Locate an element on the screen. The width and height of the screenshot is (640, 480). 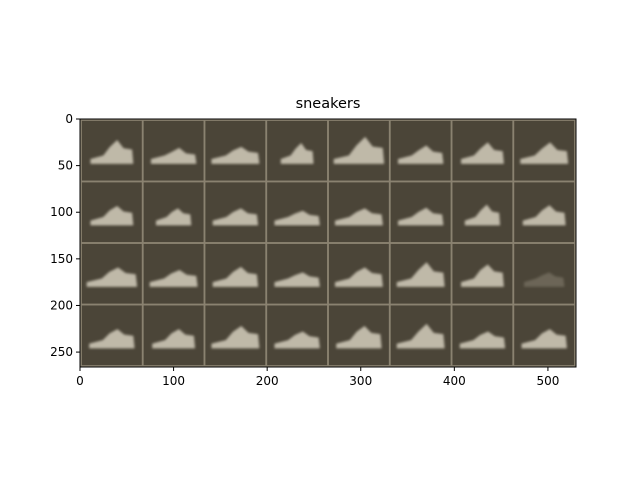
x-tick-label: 400 is located at coordinates (454, 381).